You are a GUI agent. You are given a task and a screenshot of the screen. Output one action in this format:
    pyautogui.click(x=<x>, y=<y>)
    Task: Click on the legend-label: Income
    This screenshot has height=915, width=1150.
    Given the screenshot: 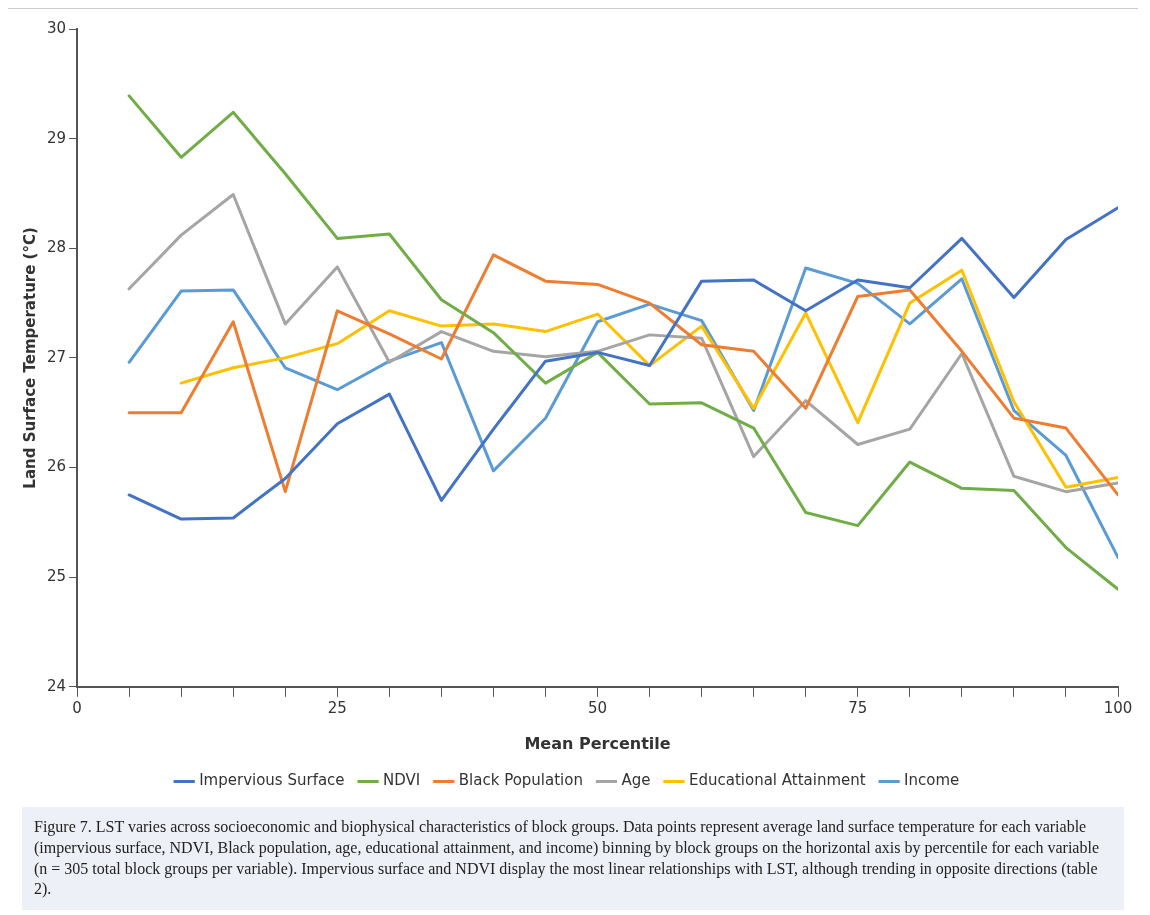 What is the action you would take?
    pyautogui.click(x=932, y=780)
    